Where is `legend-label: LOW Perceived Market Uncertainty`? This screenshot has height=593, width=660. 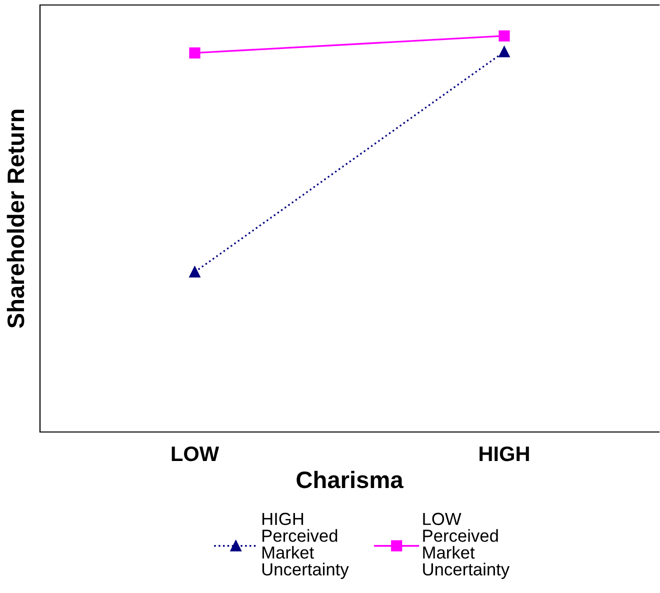 legend-label: LOW Perceived Market Uncertainty is located at coordinates (466, 545).